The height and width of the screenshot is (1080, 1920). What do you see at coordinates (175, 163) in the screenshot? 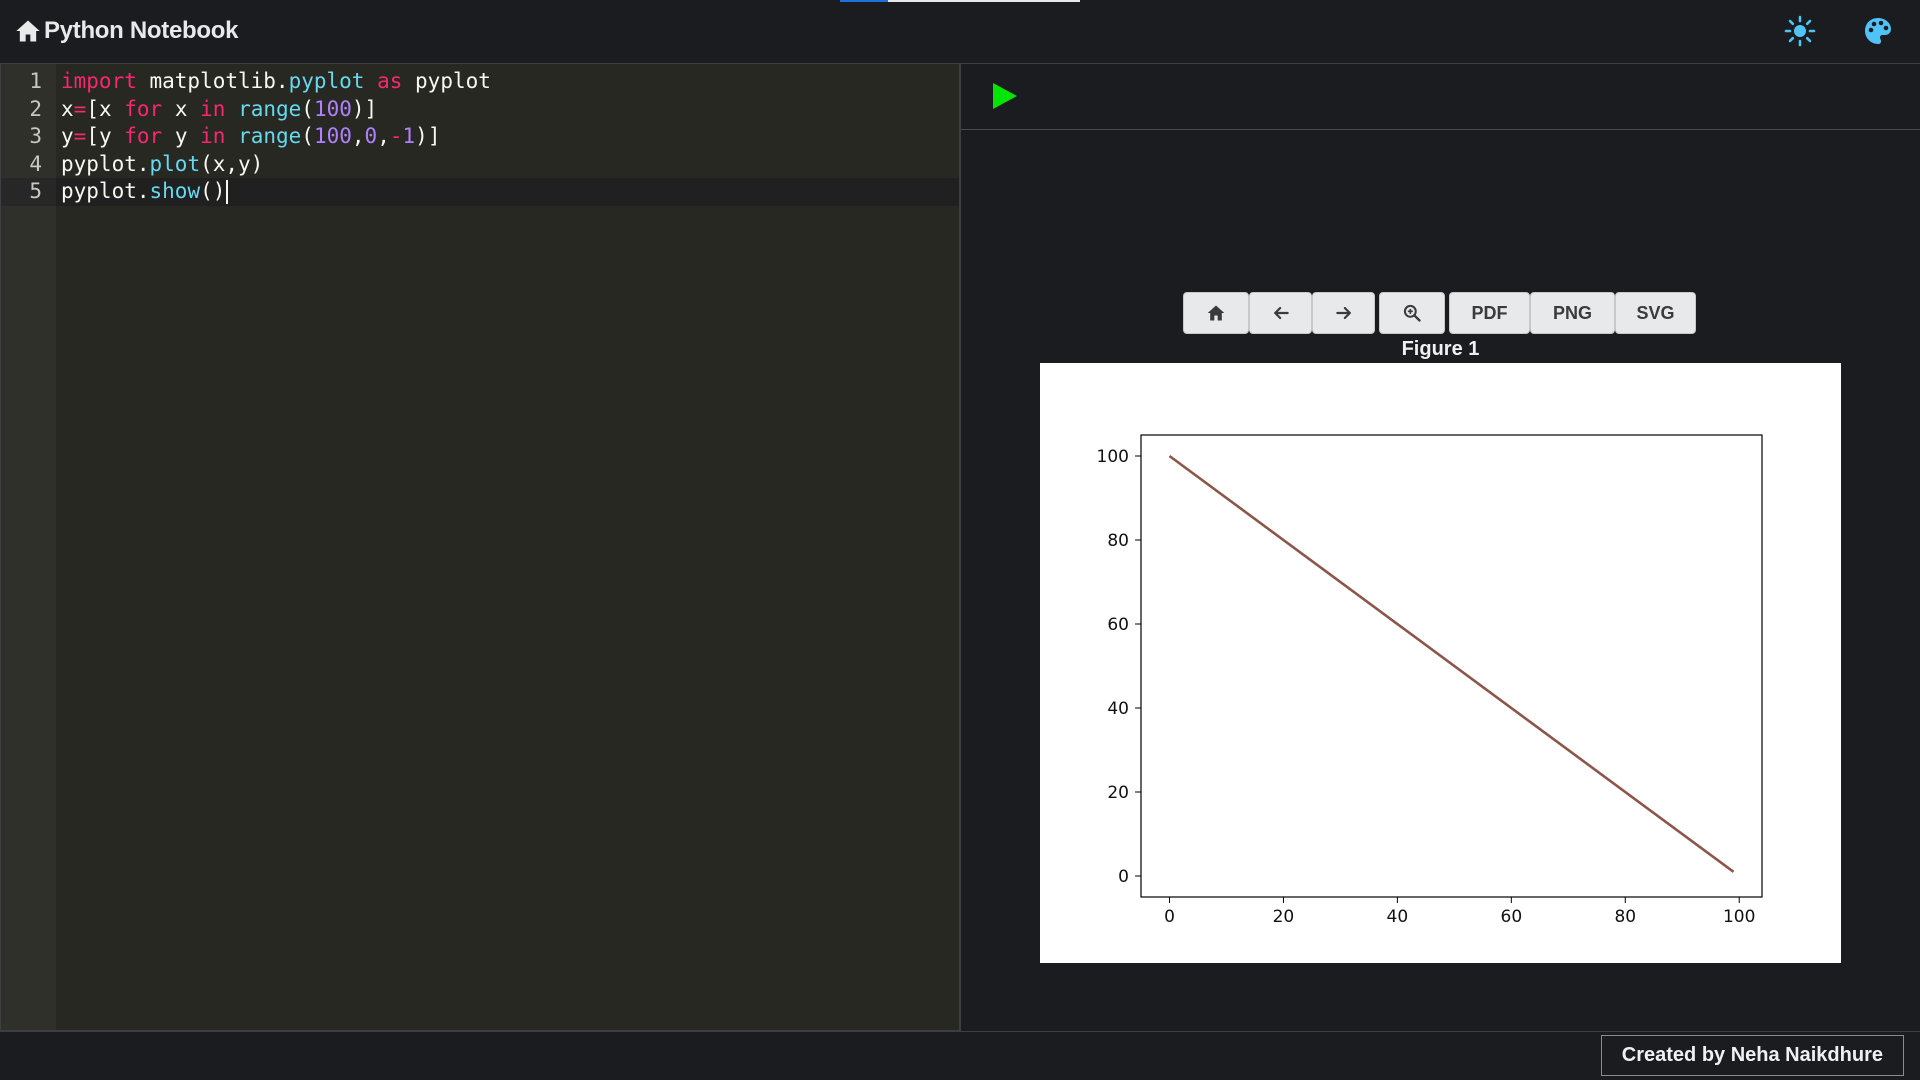
I see `code-token: plot` at bounding box center [175, 163].